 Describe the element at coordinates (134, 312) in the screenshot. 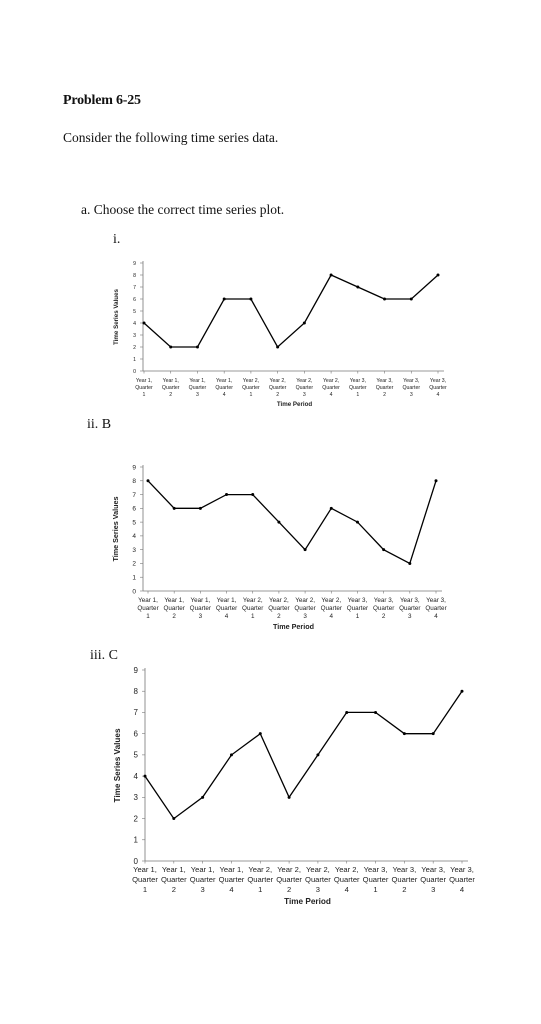

I see `y-tick-label: 5` at that location.